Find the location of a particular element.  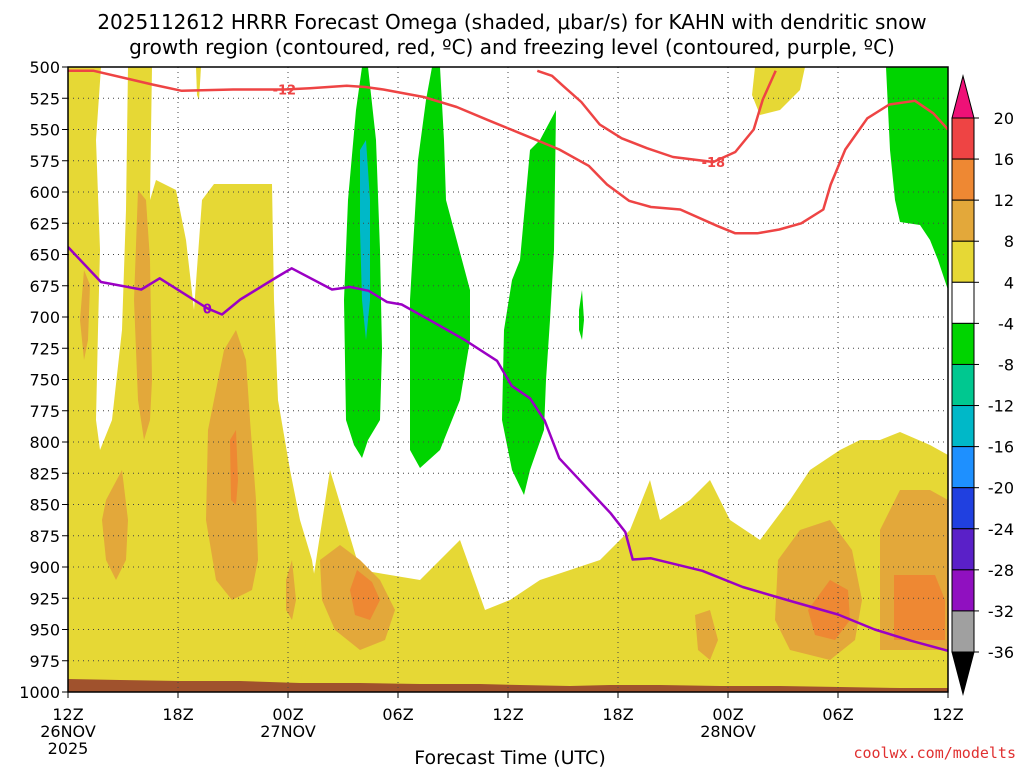

terrain-mask is located at coordinates (508, 685).